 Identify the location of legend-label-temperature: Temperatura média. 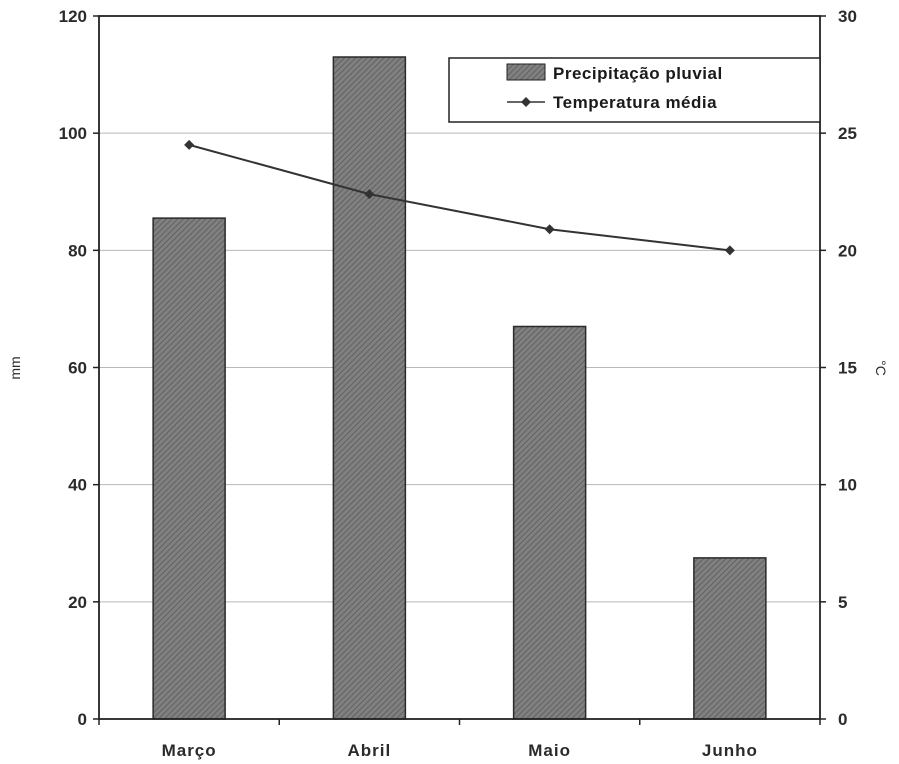
(635, 102).